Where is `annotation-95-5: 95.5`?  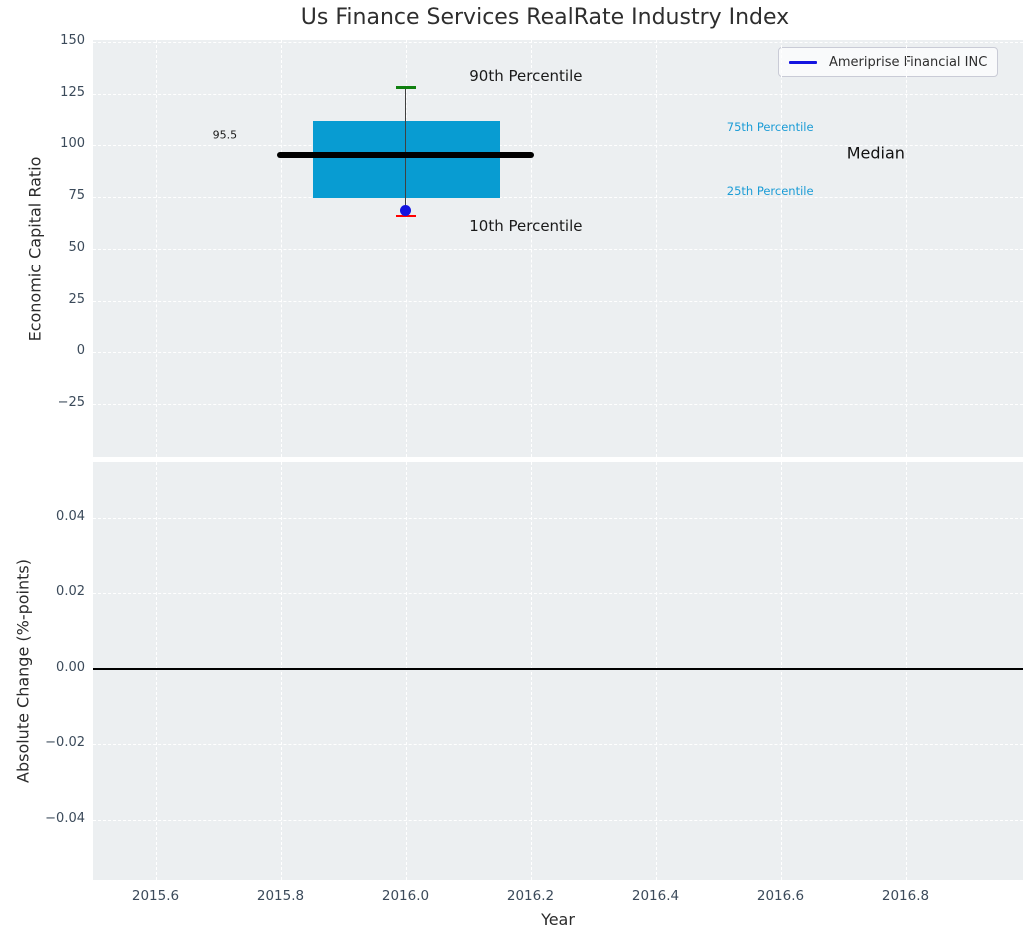 annotation-95-5: 95.5 is located at coordinates (225, 135).